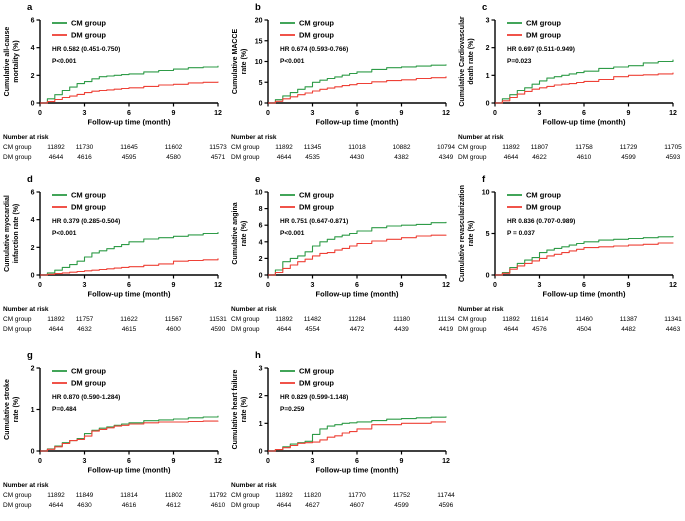 The image size is (685, 521). Describe the element at coordinates (259, 41) in the screenshot. I see `y-tick-label: 15` at that location.